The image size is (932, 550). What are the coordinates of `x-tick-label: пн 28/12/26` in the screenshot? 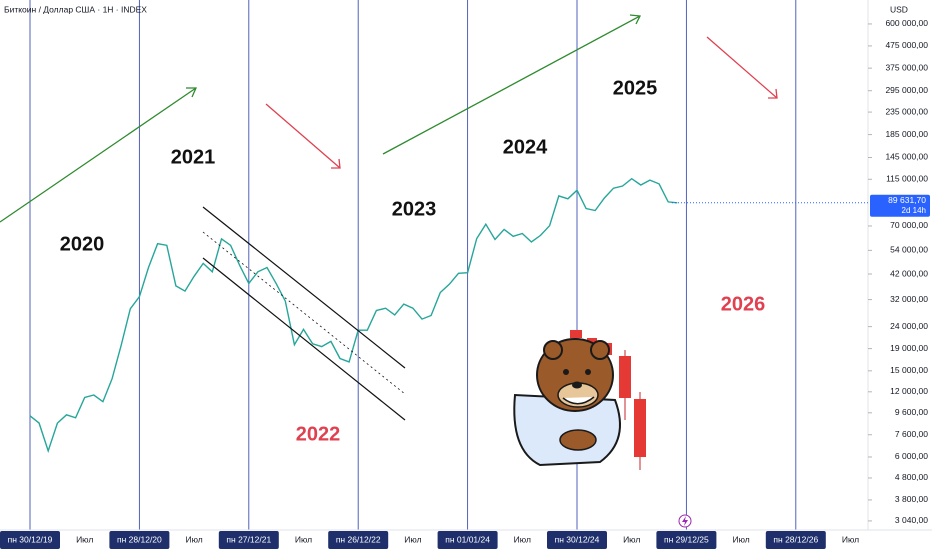 It's located at (795, 539).